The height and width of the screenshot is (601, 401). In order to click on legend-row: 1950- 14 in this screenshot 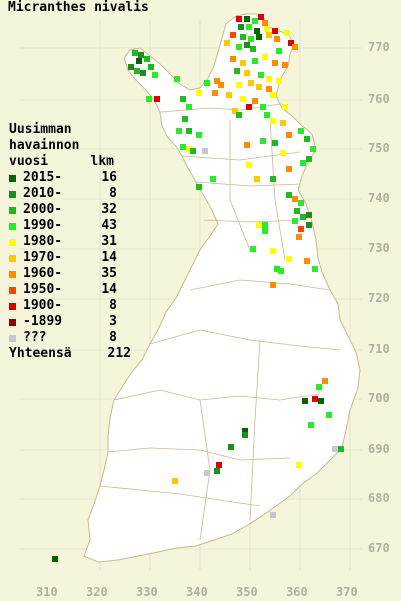, I will do `click(70, 290)`.